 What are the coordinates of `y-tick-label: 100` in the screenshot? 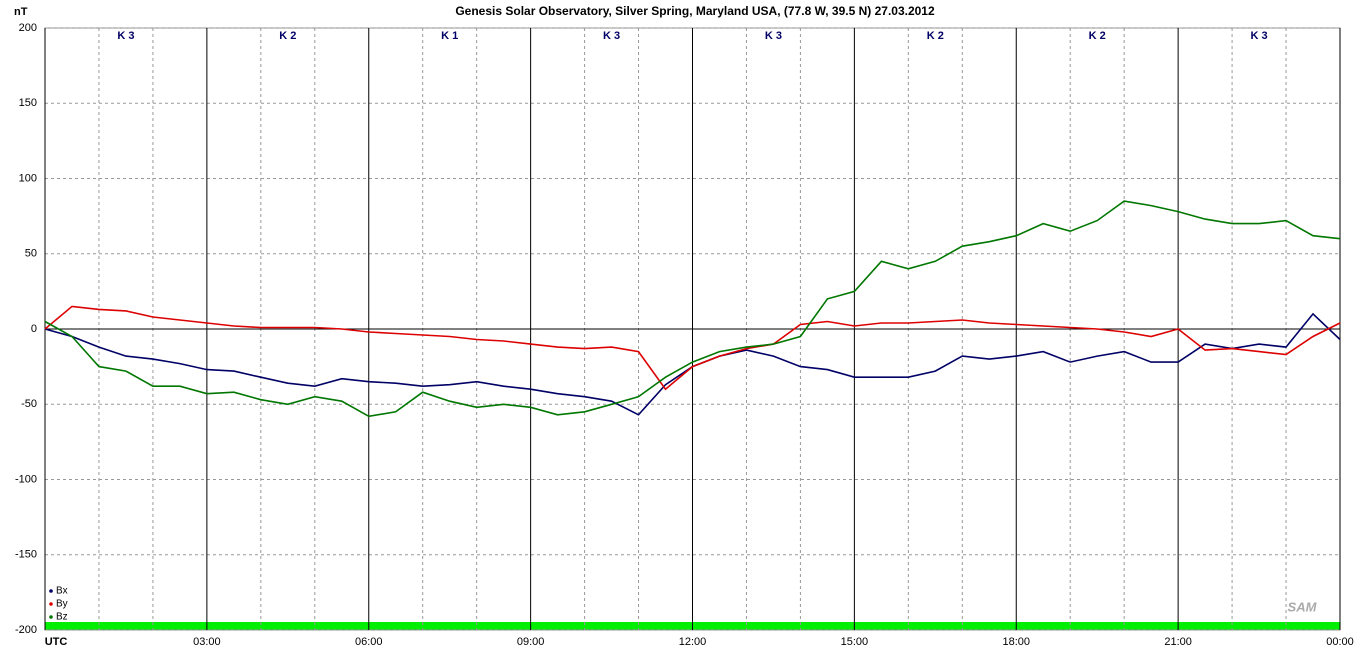 It's located at (28, 178).